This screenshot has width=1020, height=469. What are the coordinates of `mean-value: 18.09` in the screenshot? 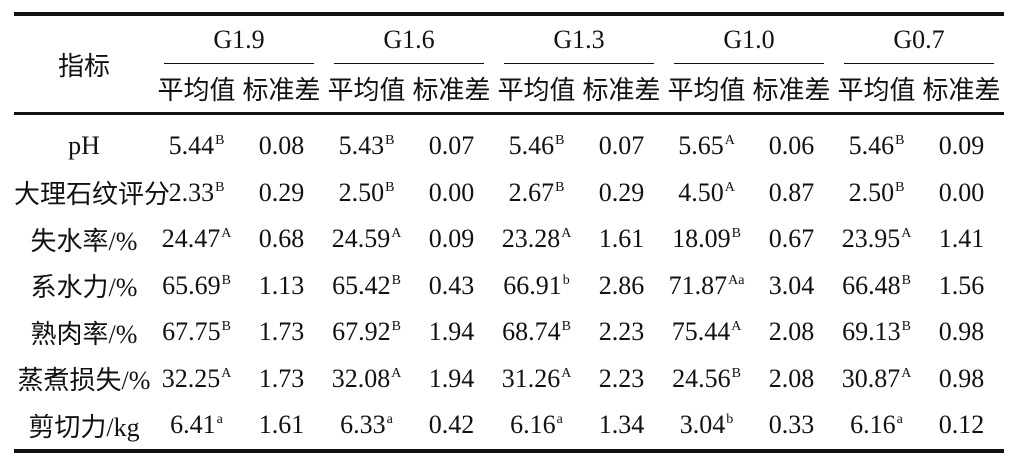 It's located at (701, 239).